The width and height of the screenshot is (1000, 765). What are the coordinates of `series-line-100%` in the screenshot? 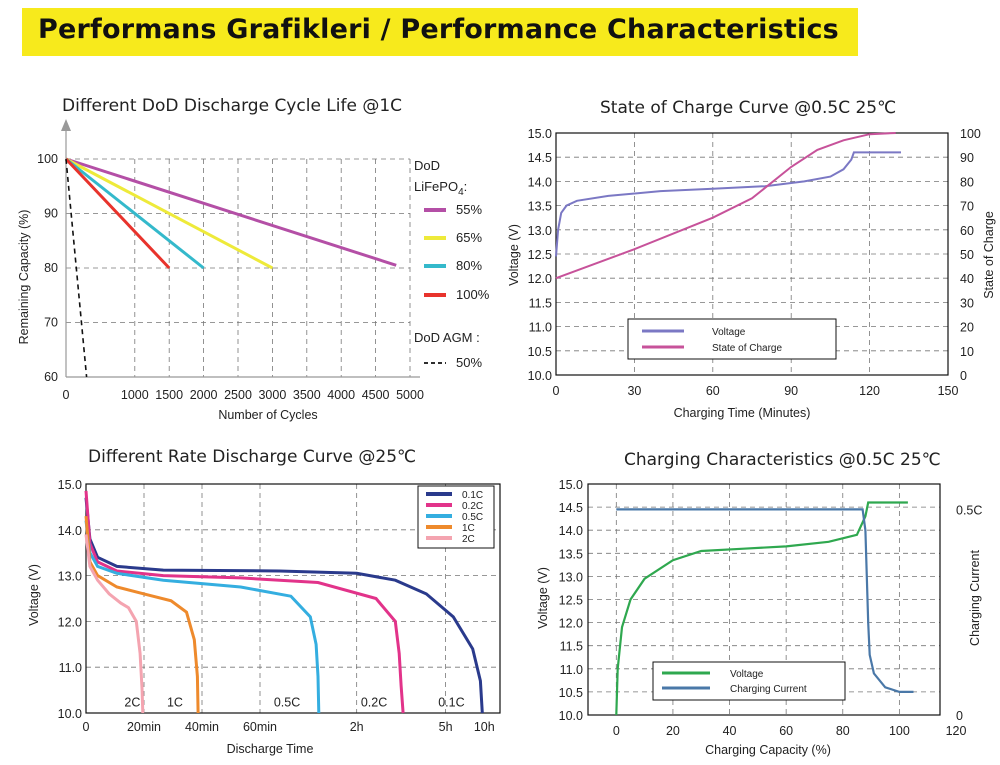 It's located at (117, 213).